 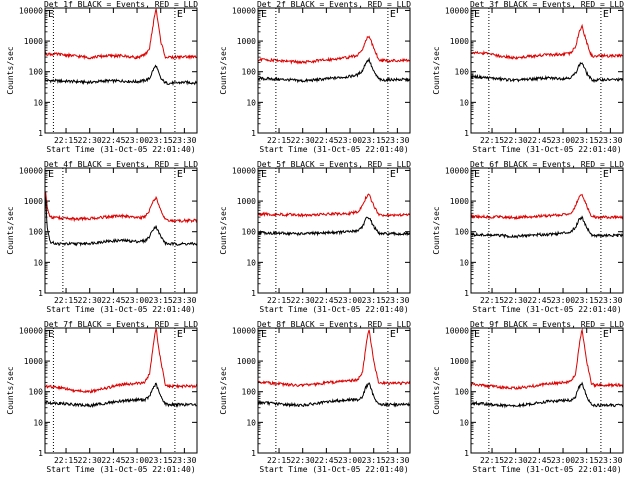 What do you see at coordinates (334, 164) in the screenshot?
I see `panel-title: Det 5f BLACK = Events, RED = LLD` at bounding box center [334, 164].